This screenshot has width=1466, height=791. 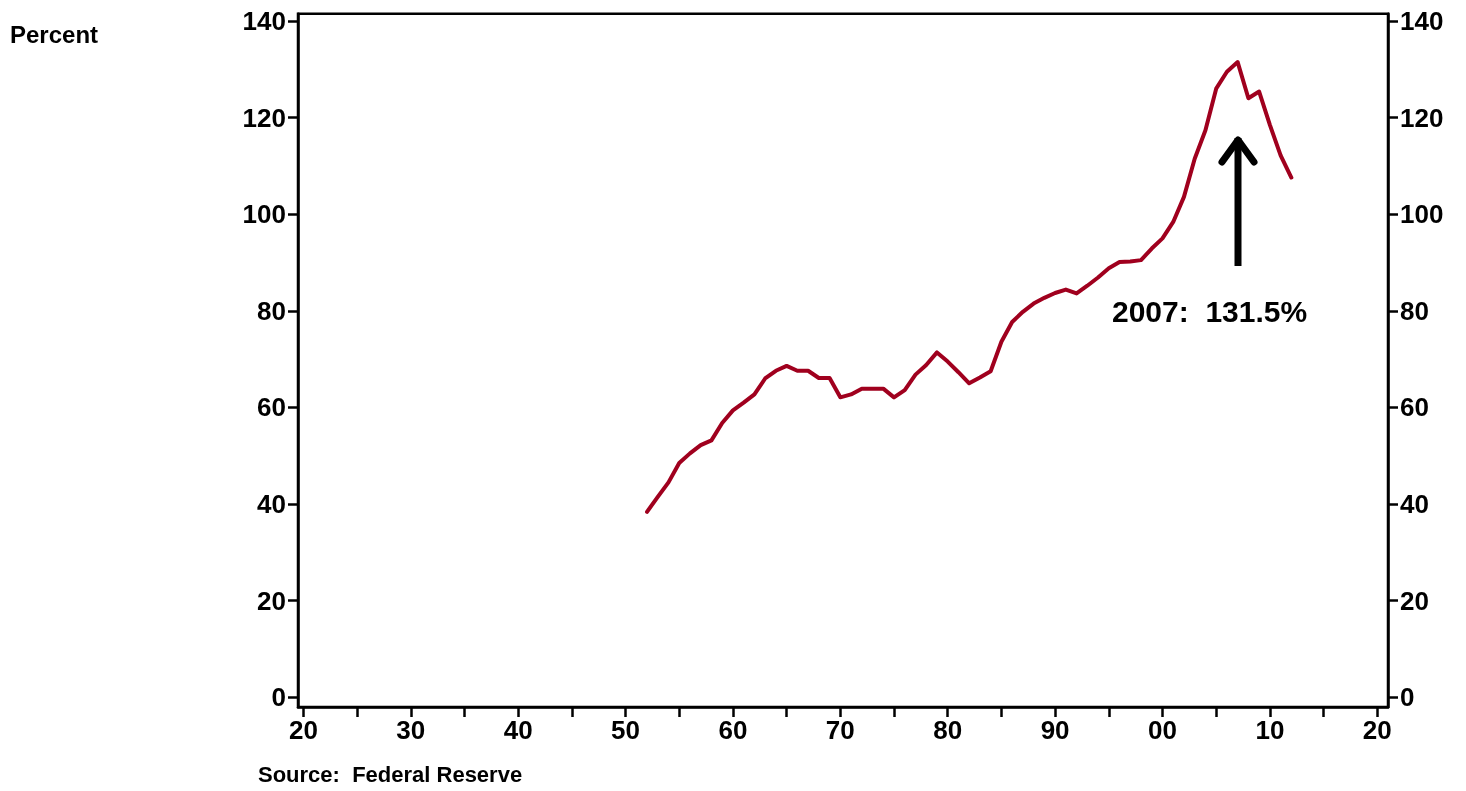 What do you see at coordinates (518, 730) in the screenshot?
I see `x-tick-label: 40` at bounding box center [518, 730].